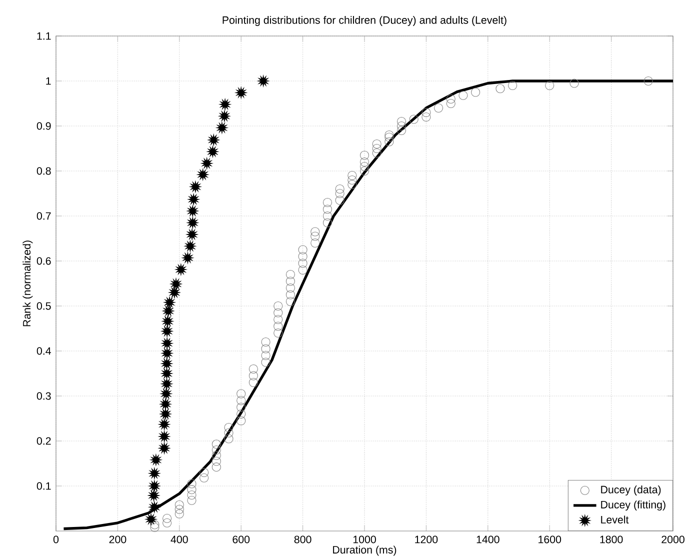 This screenshot has width=690, height=560. What do you see at coordinates (117, 540) in the screenshot?
I see `x-tick-label: 200` at bounding box center [117, 540].